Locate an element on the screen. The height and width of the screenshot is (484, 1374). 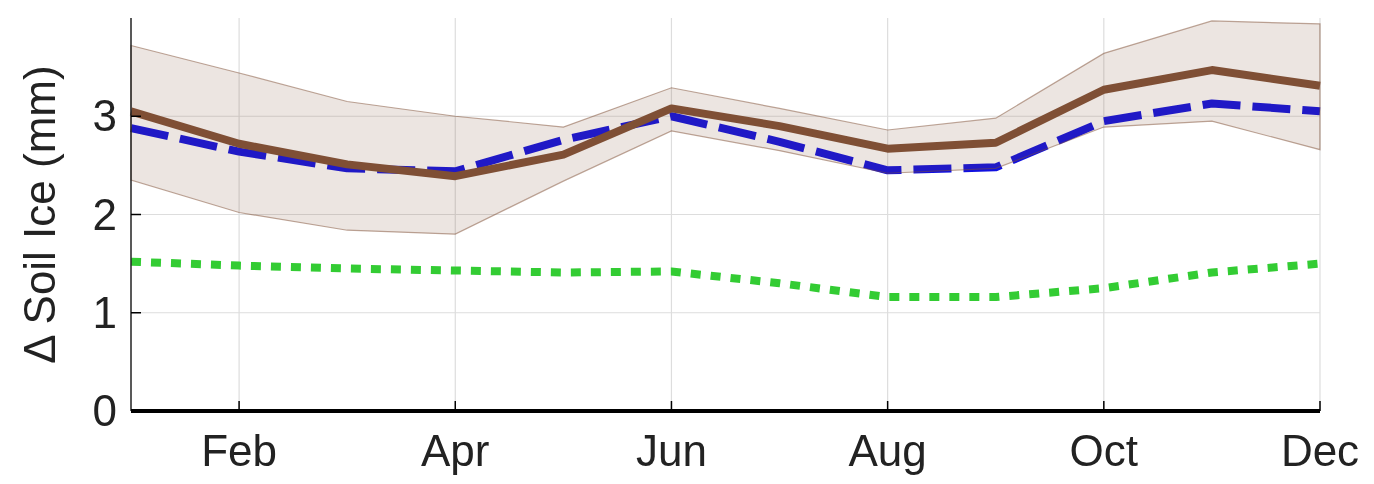
x-tick-label: Jun is located at coordinates (671, 450).